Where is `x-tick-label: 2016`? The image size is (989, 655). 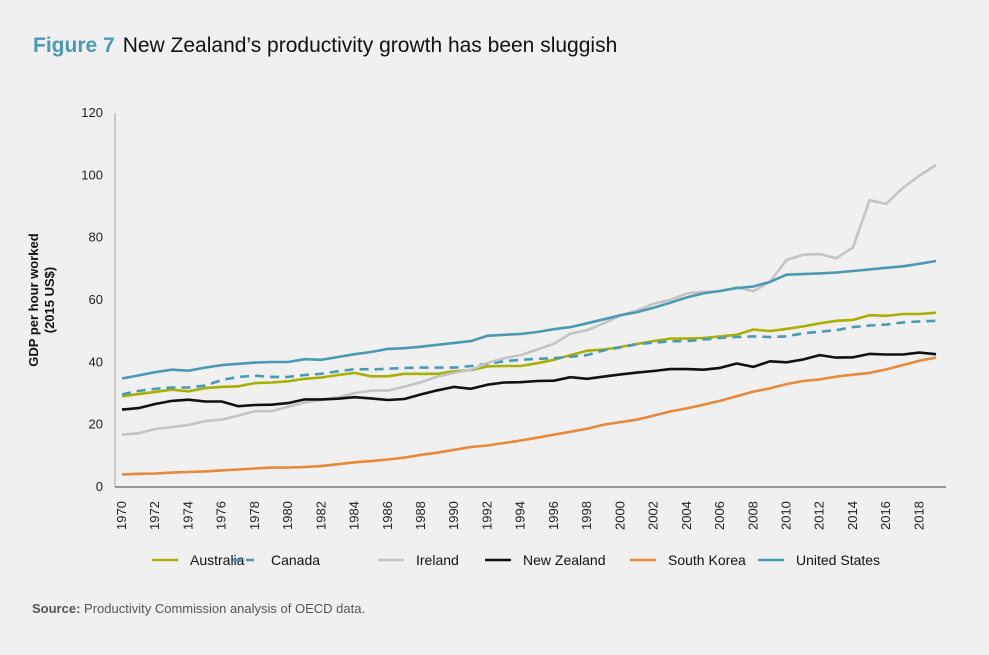
x-tick-label: 2016 is located at coordinates (885, 515).